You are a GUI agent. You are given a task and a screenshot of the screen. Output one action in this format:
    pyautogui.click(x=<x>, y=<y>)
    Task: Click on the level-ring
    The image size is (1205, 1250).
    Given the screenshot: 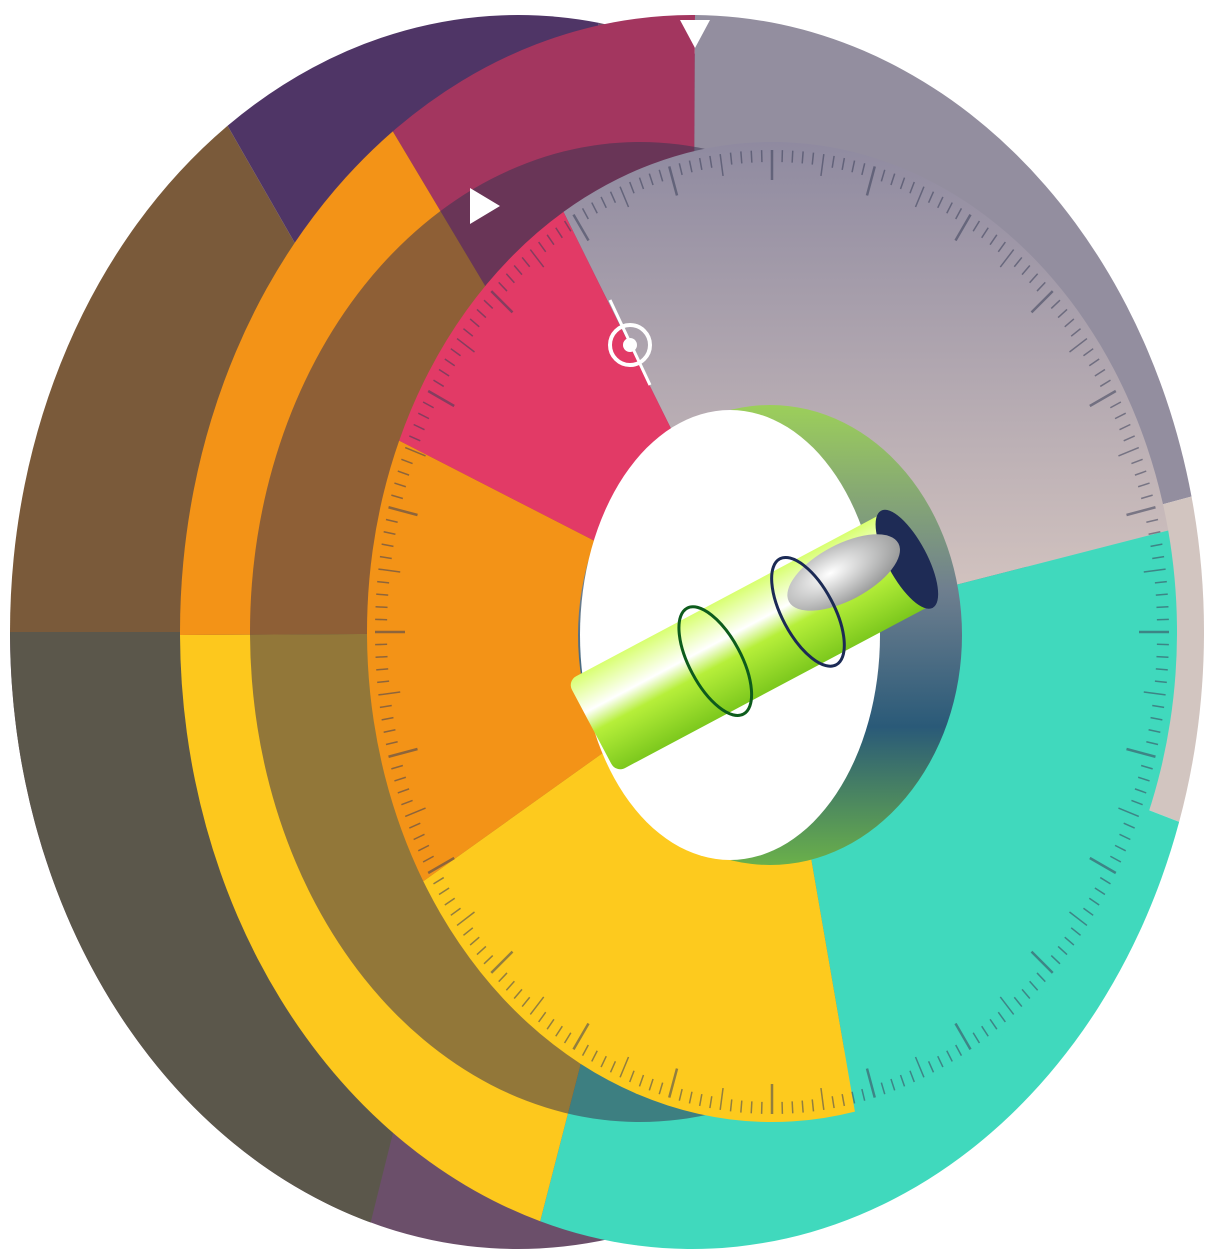 What is the action you would take?
    pyautogui.click(x=808, y=611)
    